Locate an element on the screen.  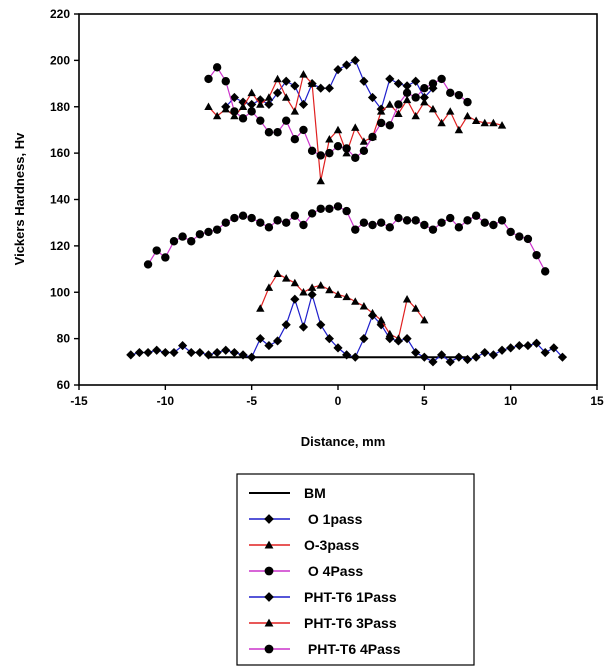
y-tick-label: 100 is located at coordinates (60, 292).